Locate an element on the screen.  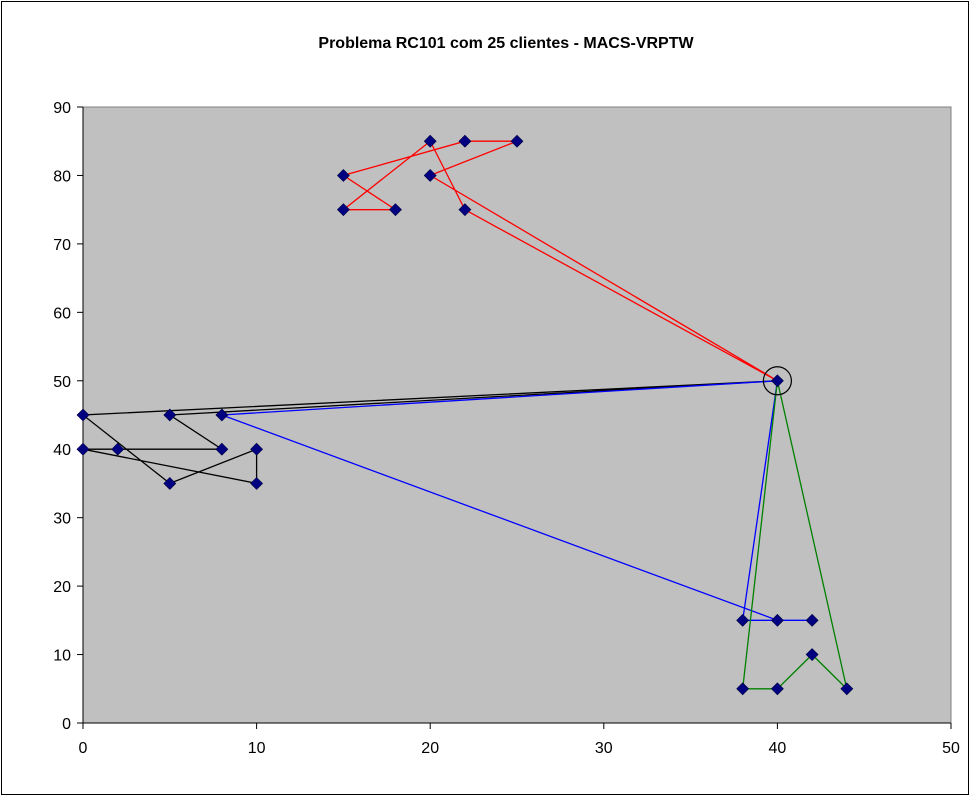
y-tick-label: 70 is located at coordinates (62, 245).